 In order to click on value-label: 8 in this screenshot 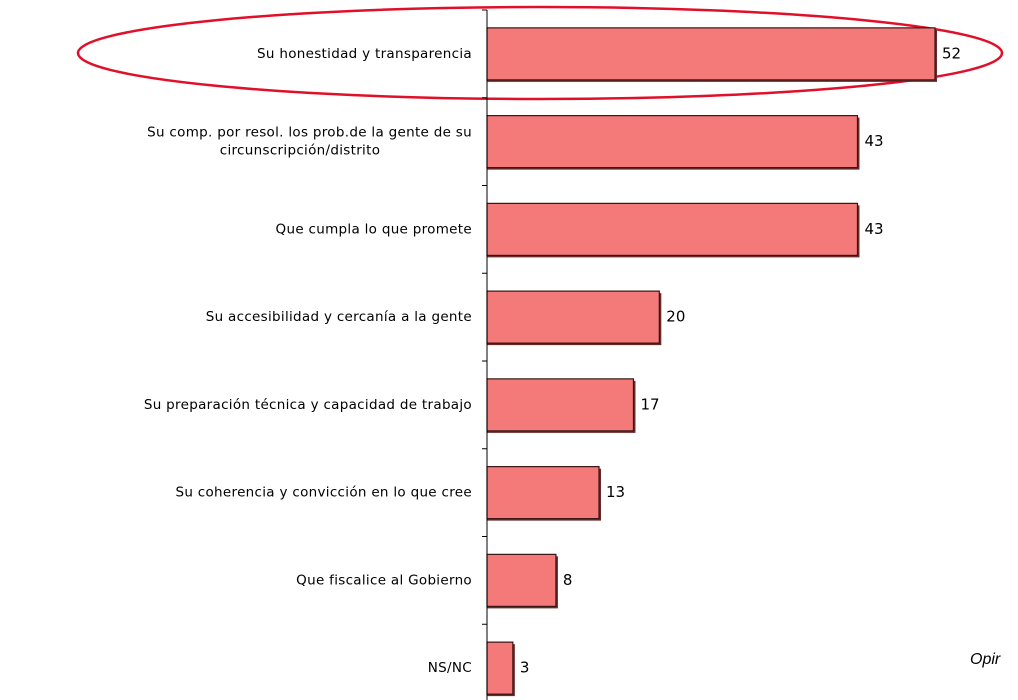, I will do `click(568, 580)`.